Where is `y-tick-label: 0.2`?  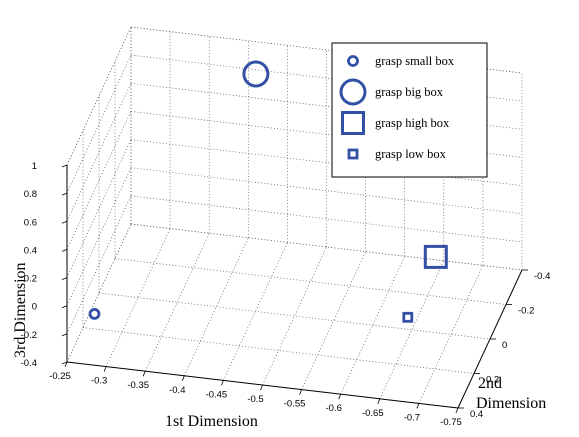
y-tick-label: 0.2 is located at coordinates (492, 380).